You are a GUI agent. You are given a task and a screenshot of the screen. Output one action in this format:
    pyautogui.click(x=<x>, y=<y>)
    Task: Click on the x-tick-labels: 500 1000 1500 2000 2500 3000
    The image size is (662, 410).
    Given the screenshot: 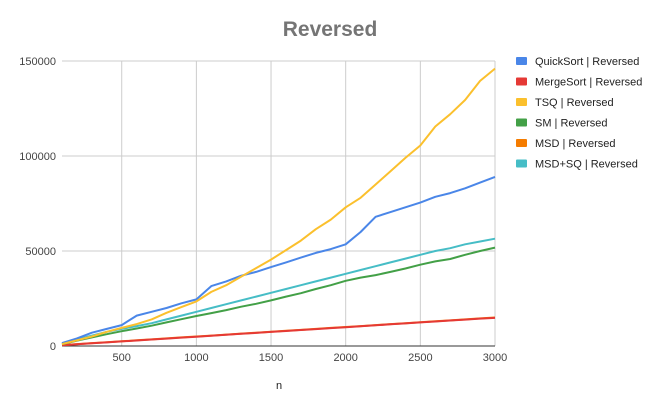 What is the action you would take?
    pyautogui.click(x=310, y=358)
    